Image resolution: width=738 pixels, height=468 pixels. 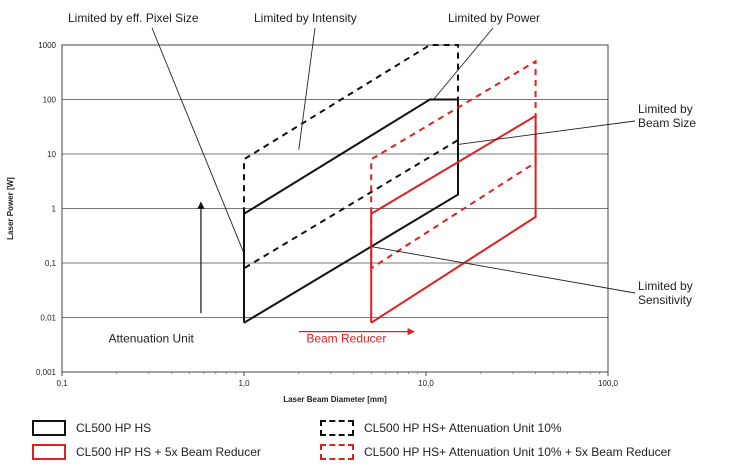 What do you see at coordinates (54, 209) in the screenshot?
I see `y-tick-label: 1` at bounding box center [54, 209].